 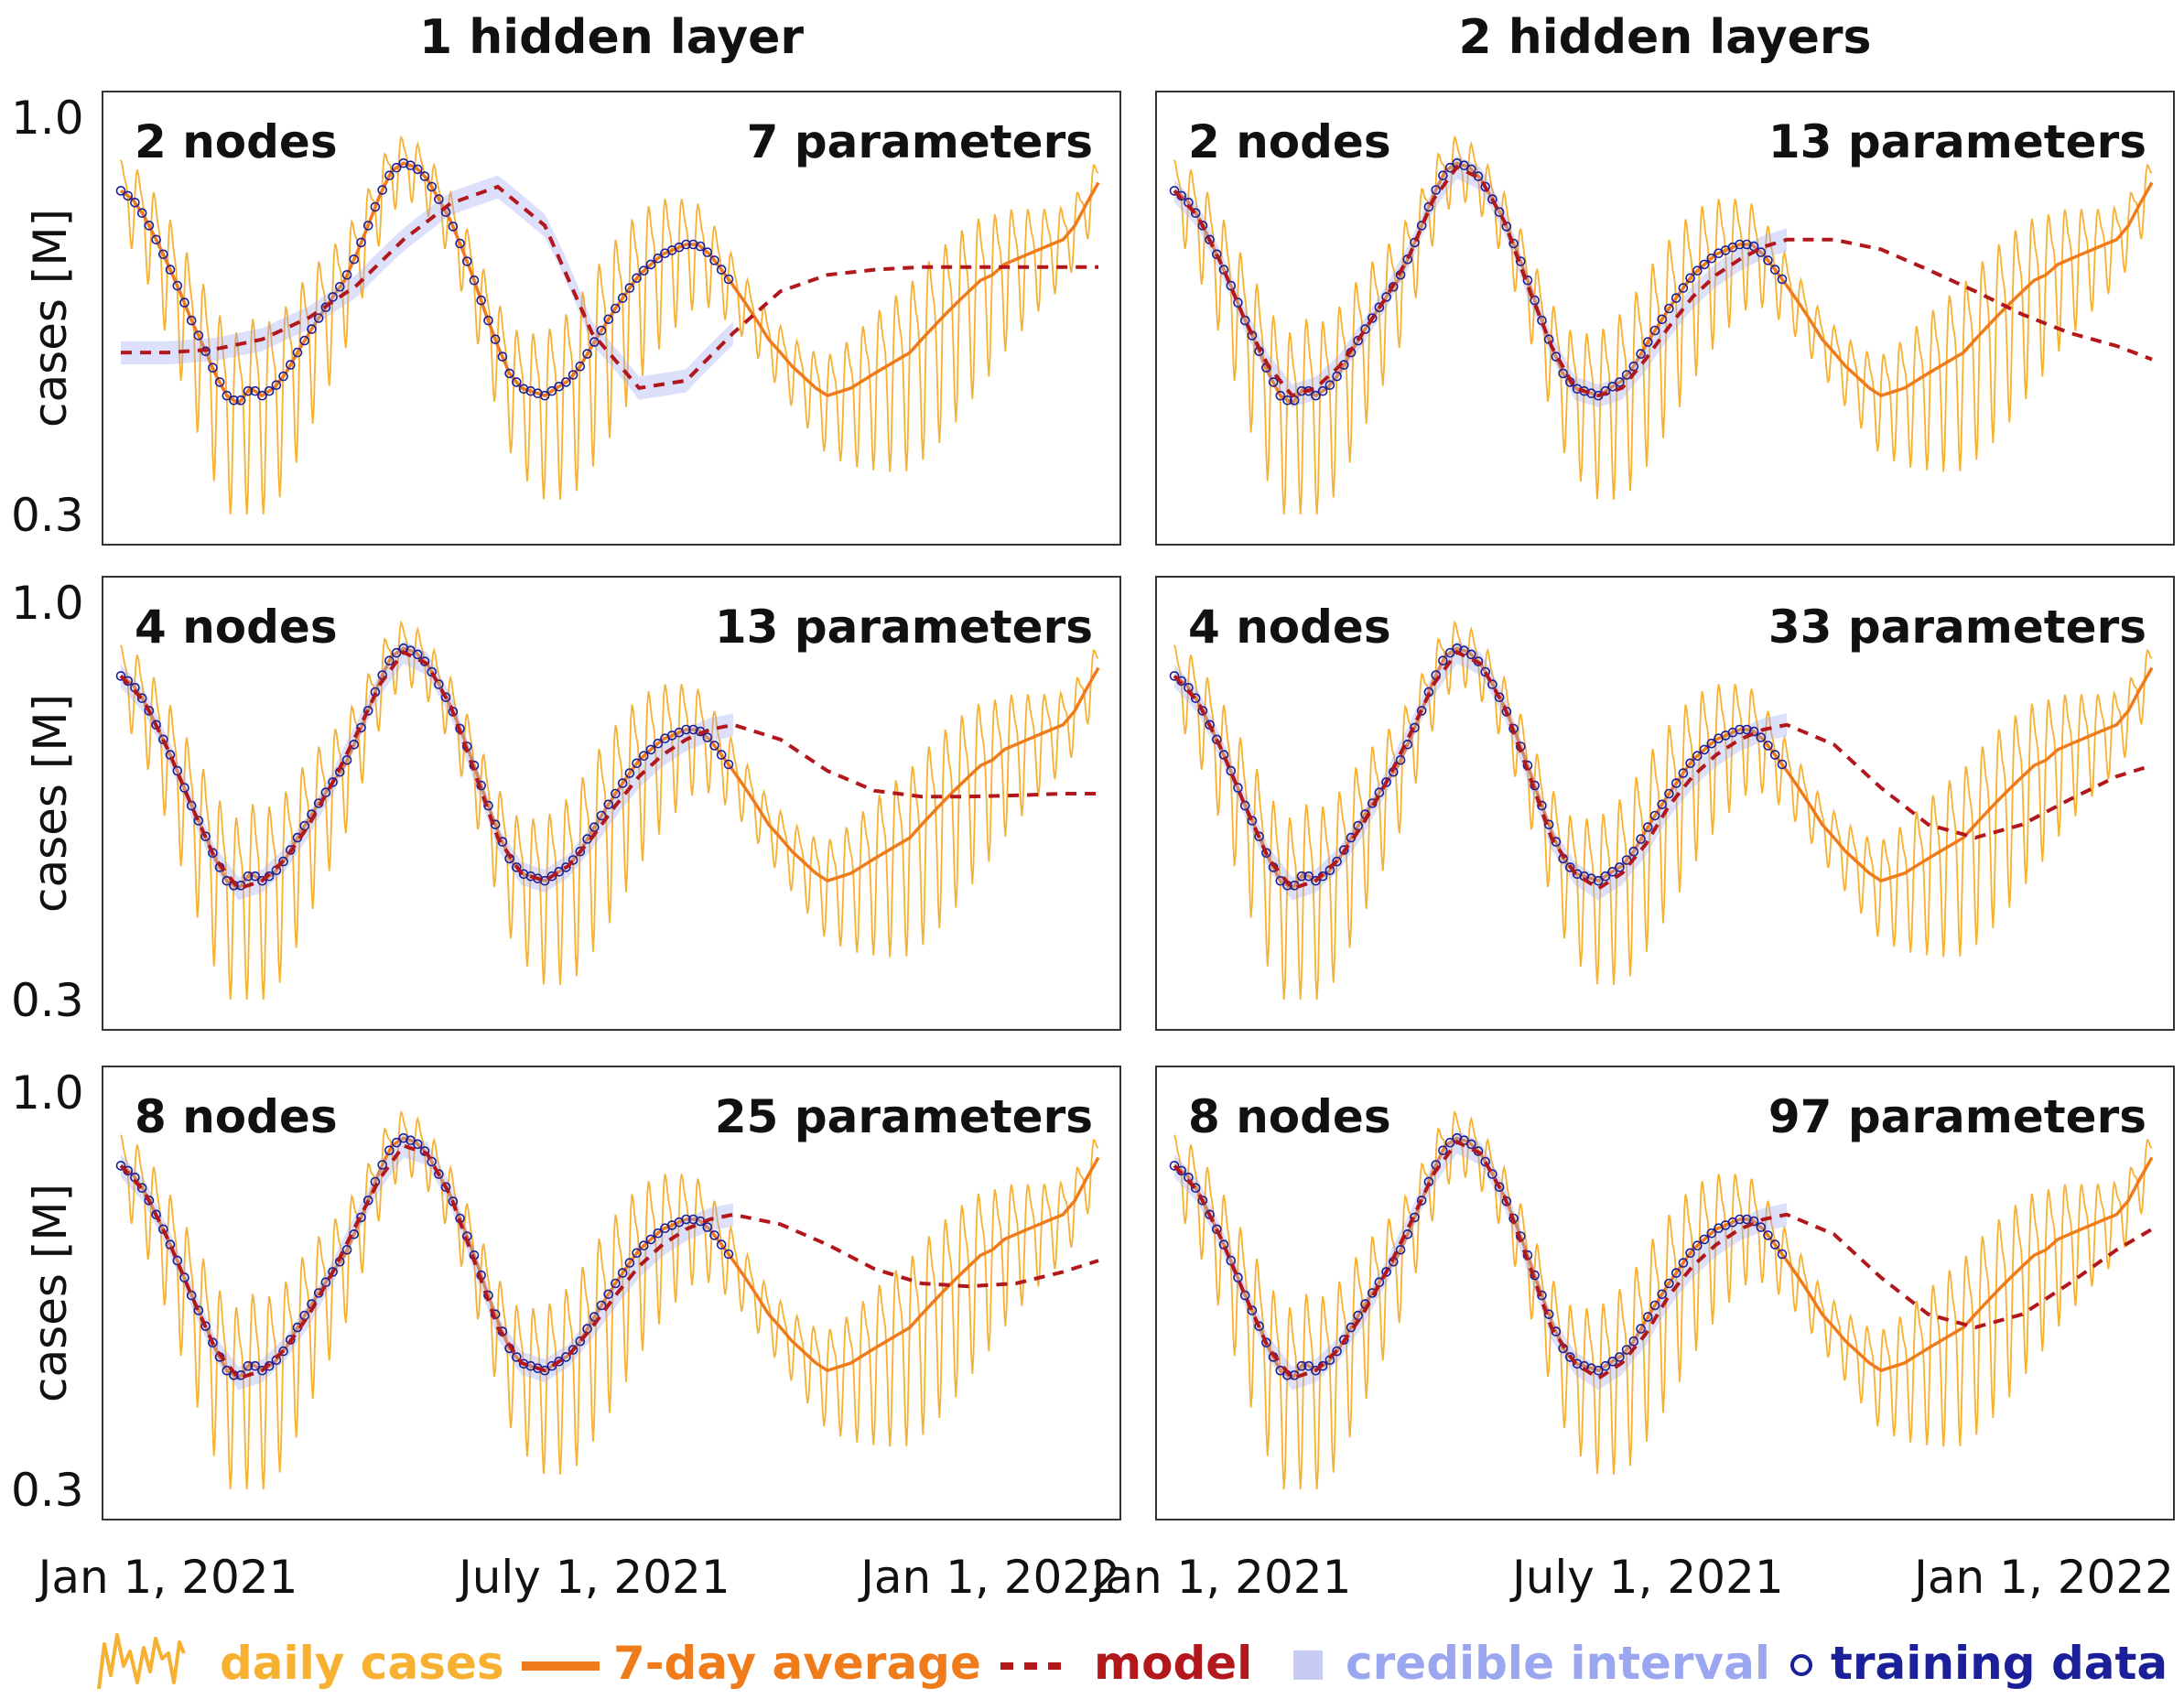 What do you see at coordinates (989, 1577) in the screenshot?
I see `x-tick-label: Jan 1, 2022` at bounding box center [989, 1577].